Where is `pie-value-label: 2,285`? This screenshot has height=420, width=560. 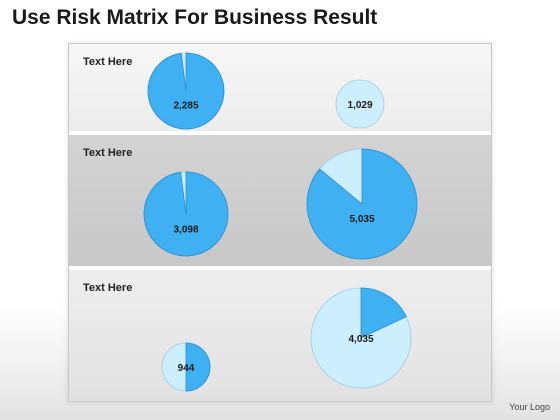 pie-value-label: 2,285 is located at coordinates (185, 105).